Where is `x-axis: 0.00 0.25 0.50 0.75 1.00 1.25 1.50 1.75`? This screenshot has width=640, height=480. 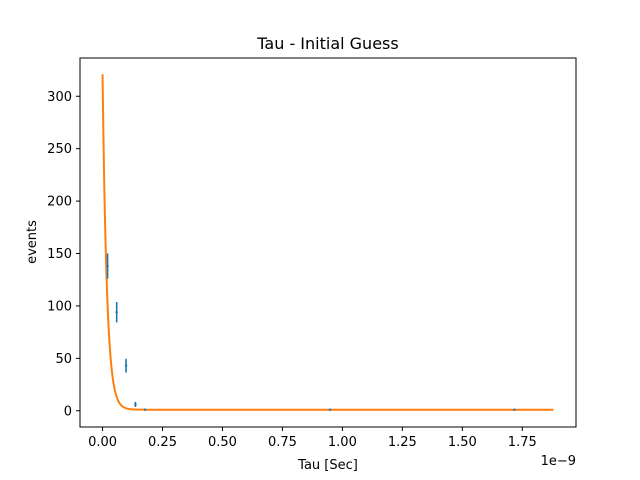
x-axis: 0.00 0.25 0.50 0.75 1.00 1.25 1.50 1.75 is located at coordinates (312, 438).